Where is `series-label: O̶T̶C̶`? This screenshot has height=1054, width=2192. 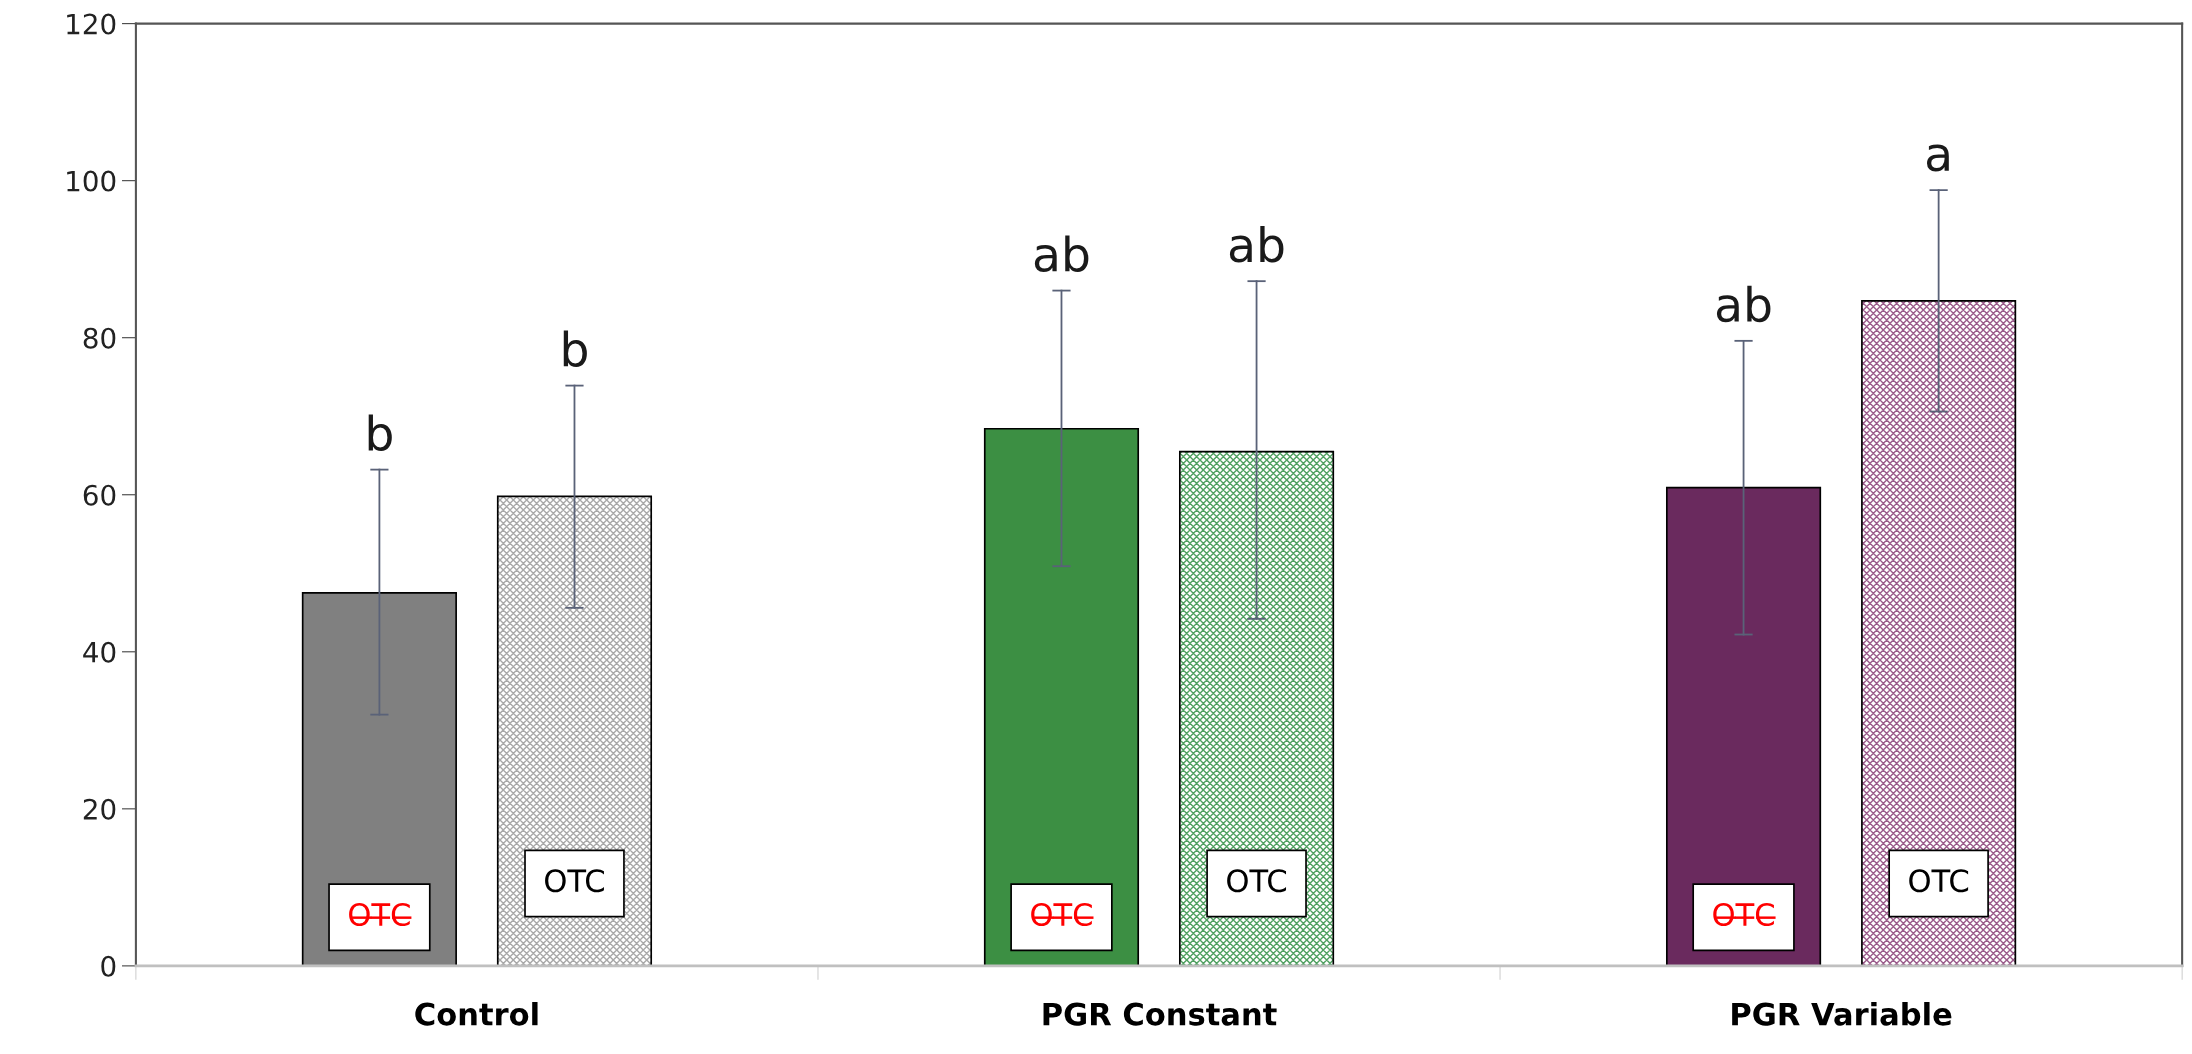
series-label: O̶T̶C̶ is located at coordinates (380, 914).